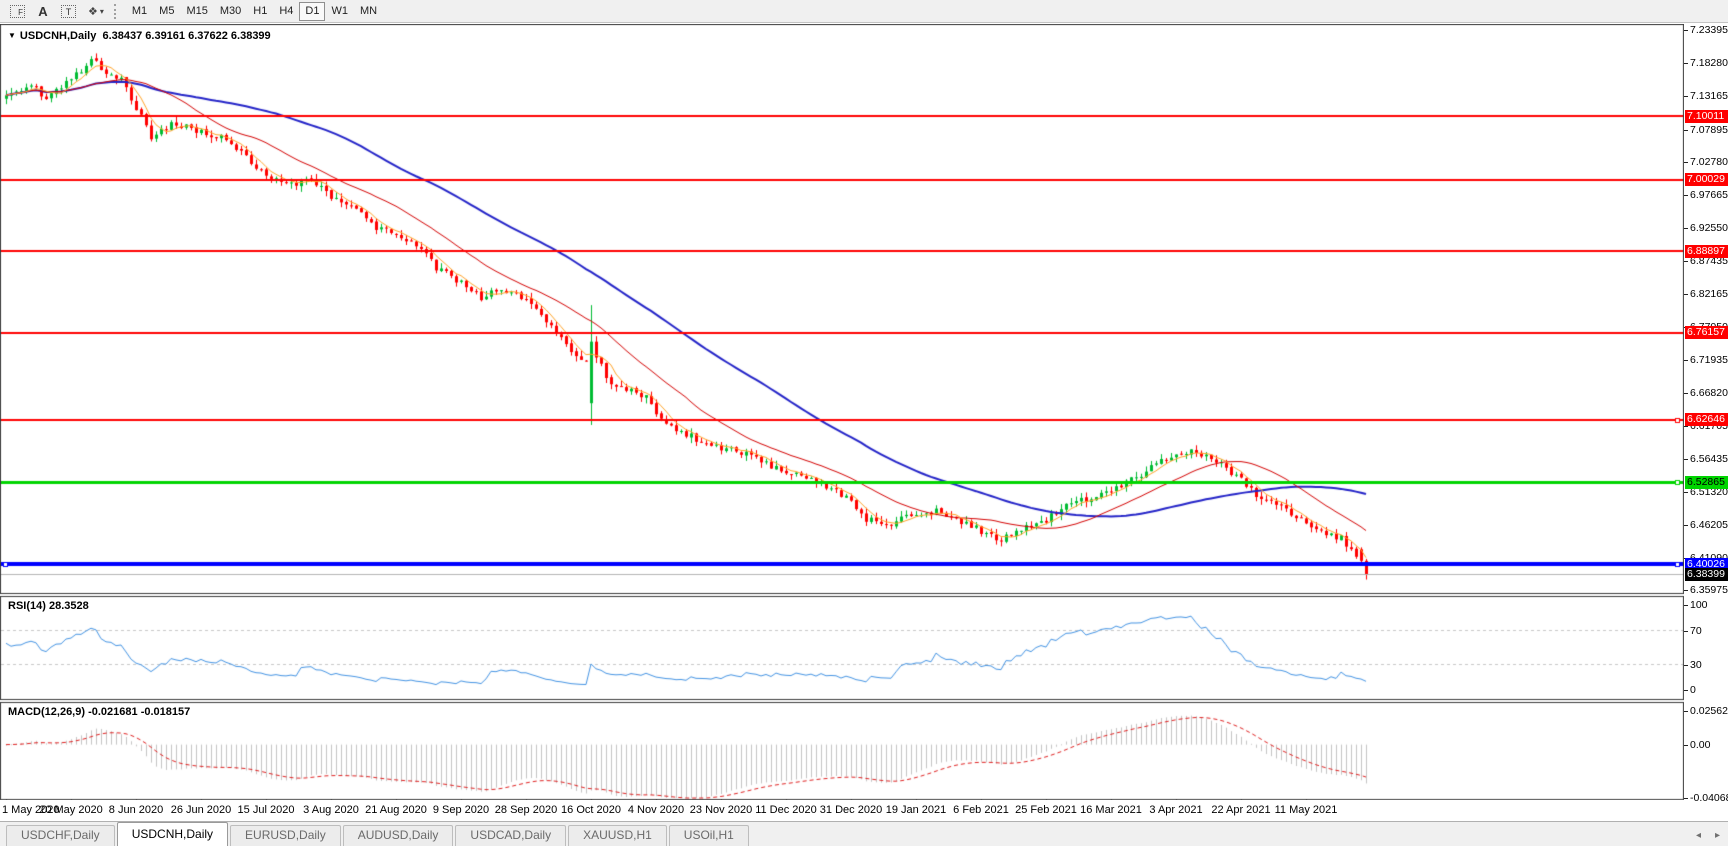  I want to click on timeframe-button-mn: MN, so click(368, 11).